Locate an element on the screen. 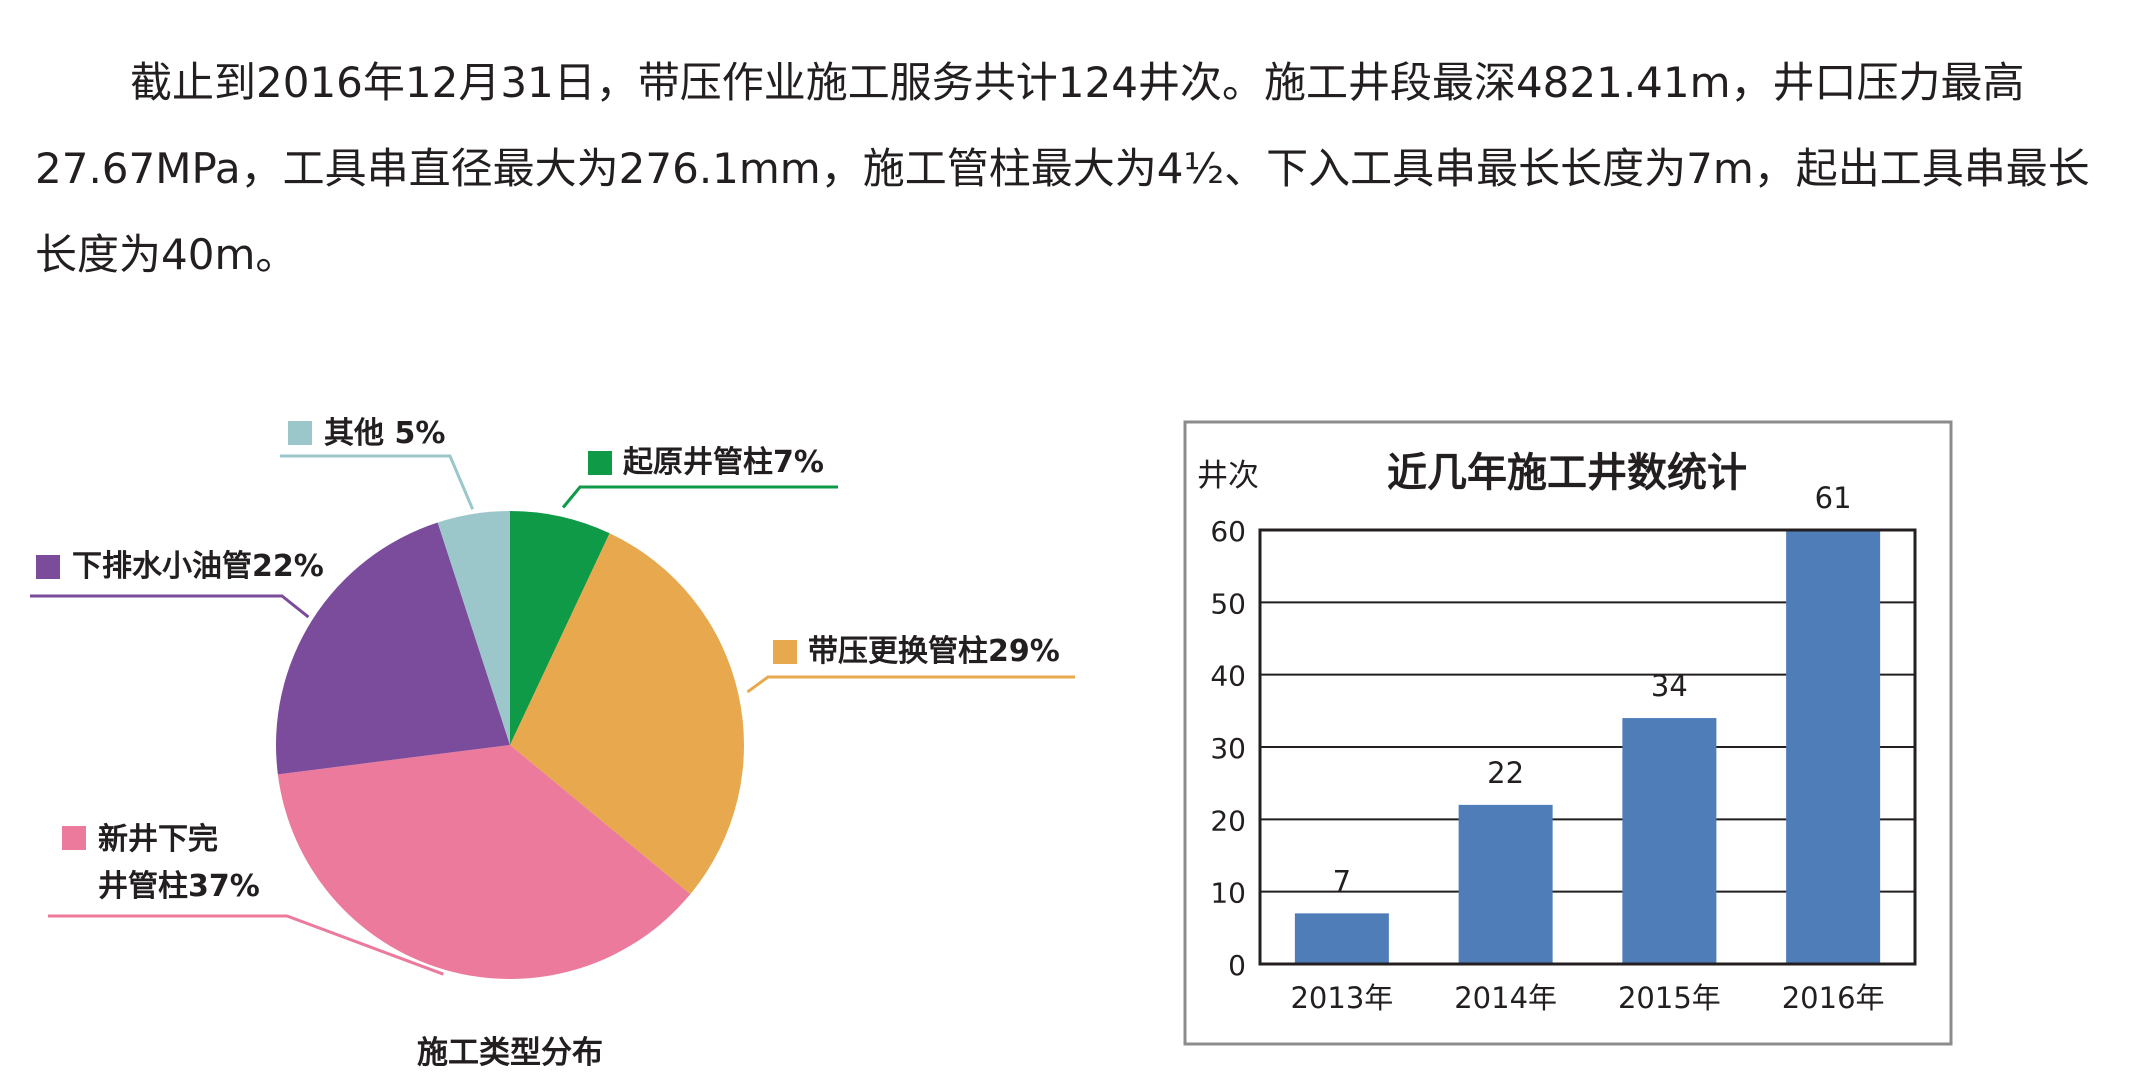  pie-slice-label: 新井下完 is located at coordinates (158, 839).